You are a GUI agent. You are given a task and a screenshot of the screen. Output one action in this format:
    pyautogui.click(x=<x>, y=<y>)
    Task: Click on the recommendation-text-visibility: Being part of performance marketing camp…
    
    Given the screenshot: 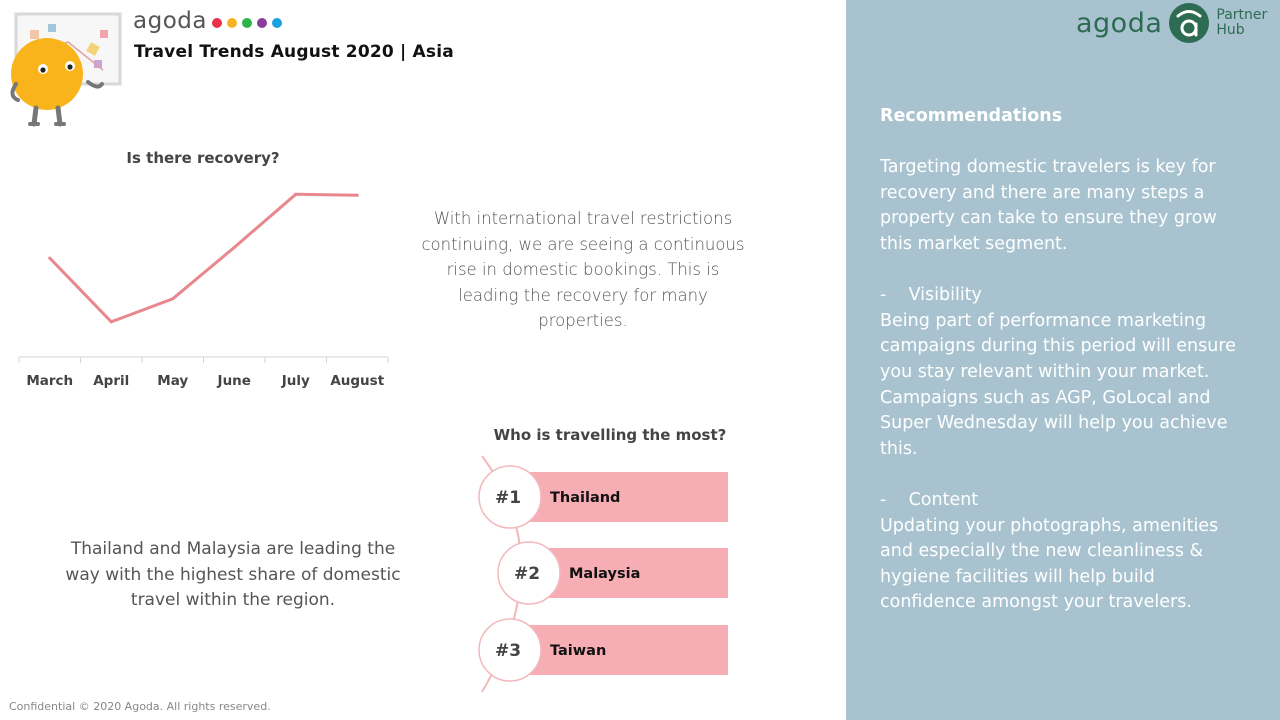 What is the action you would take?
    pyautogui.click(x=1058, y=384)
    